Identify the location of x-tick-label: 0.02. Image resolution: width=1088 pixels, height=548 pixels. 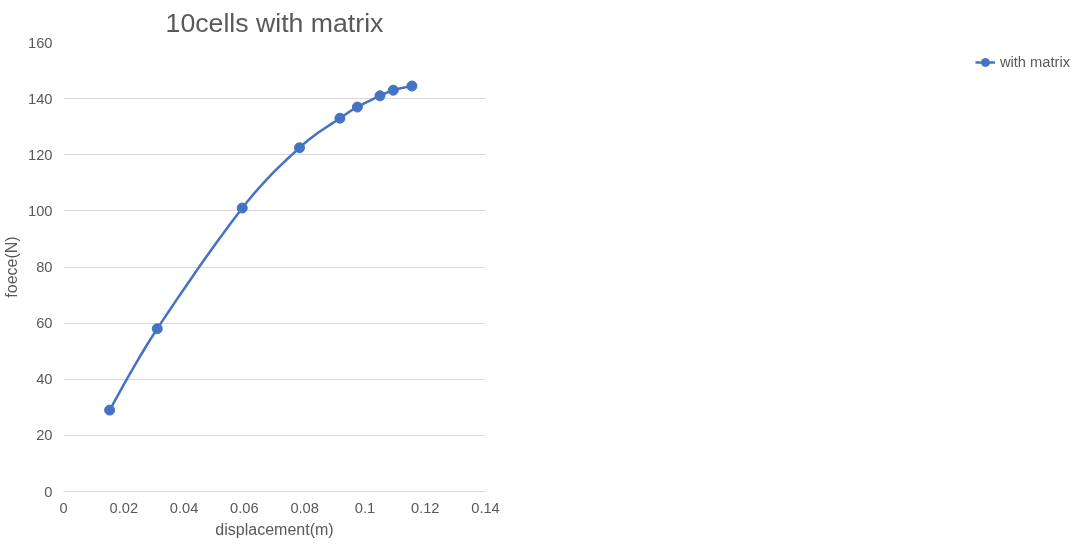
(124, 507).